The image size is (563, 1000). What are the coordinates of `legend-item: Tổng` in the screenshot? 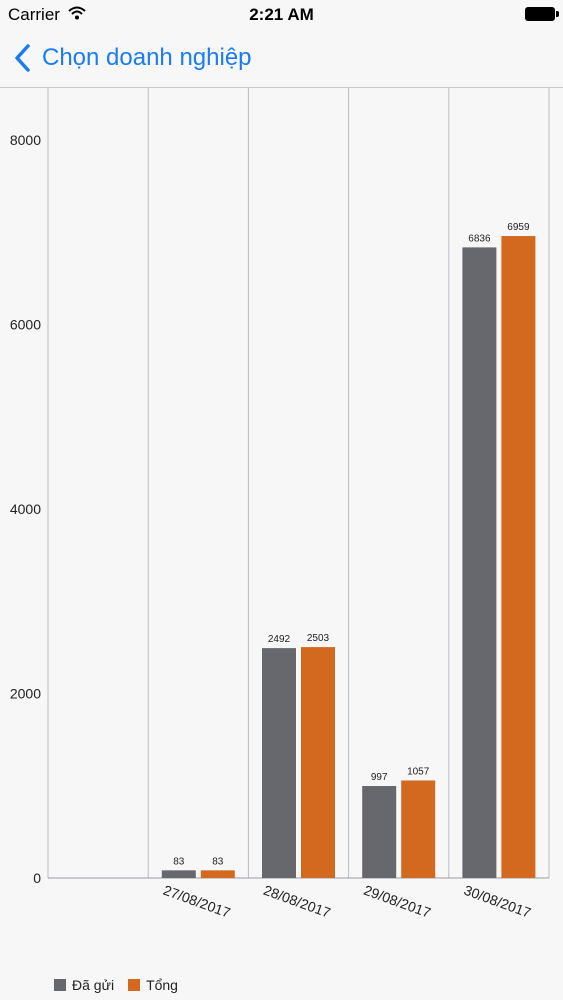 It's located at (153, 985).